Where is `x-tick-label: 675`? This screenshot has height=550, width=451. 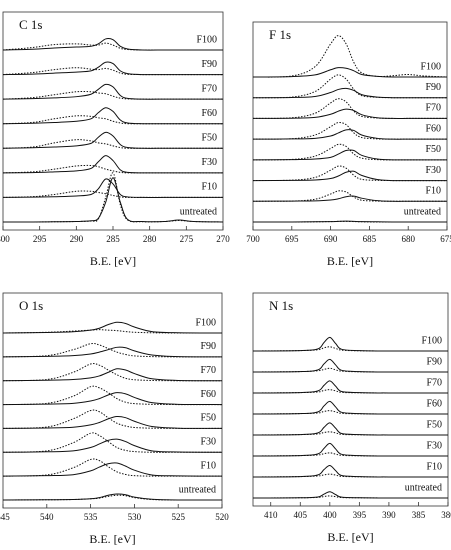
x-tick-label: 675 is located at coordinates (445, 239).